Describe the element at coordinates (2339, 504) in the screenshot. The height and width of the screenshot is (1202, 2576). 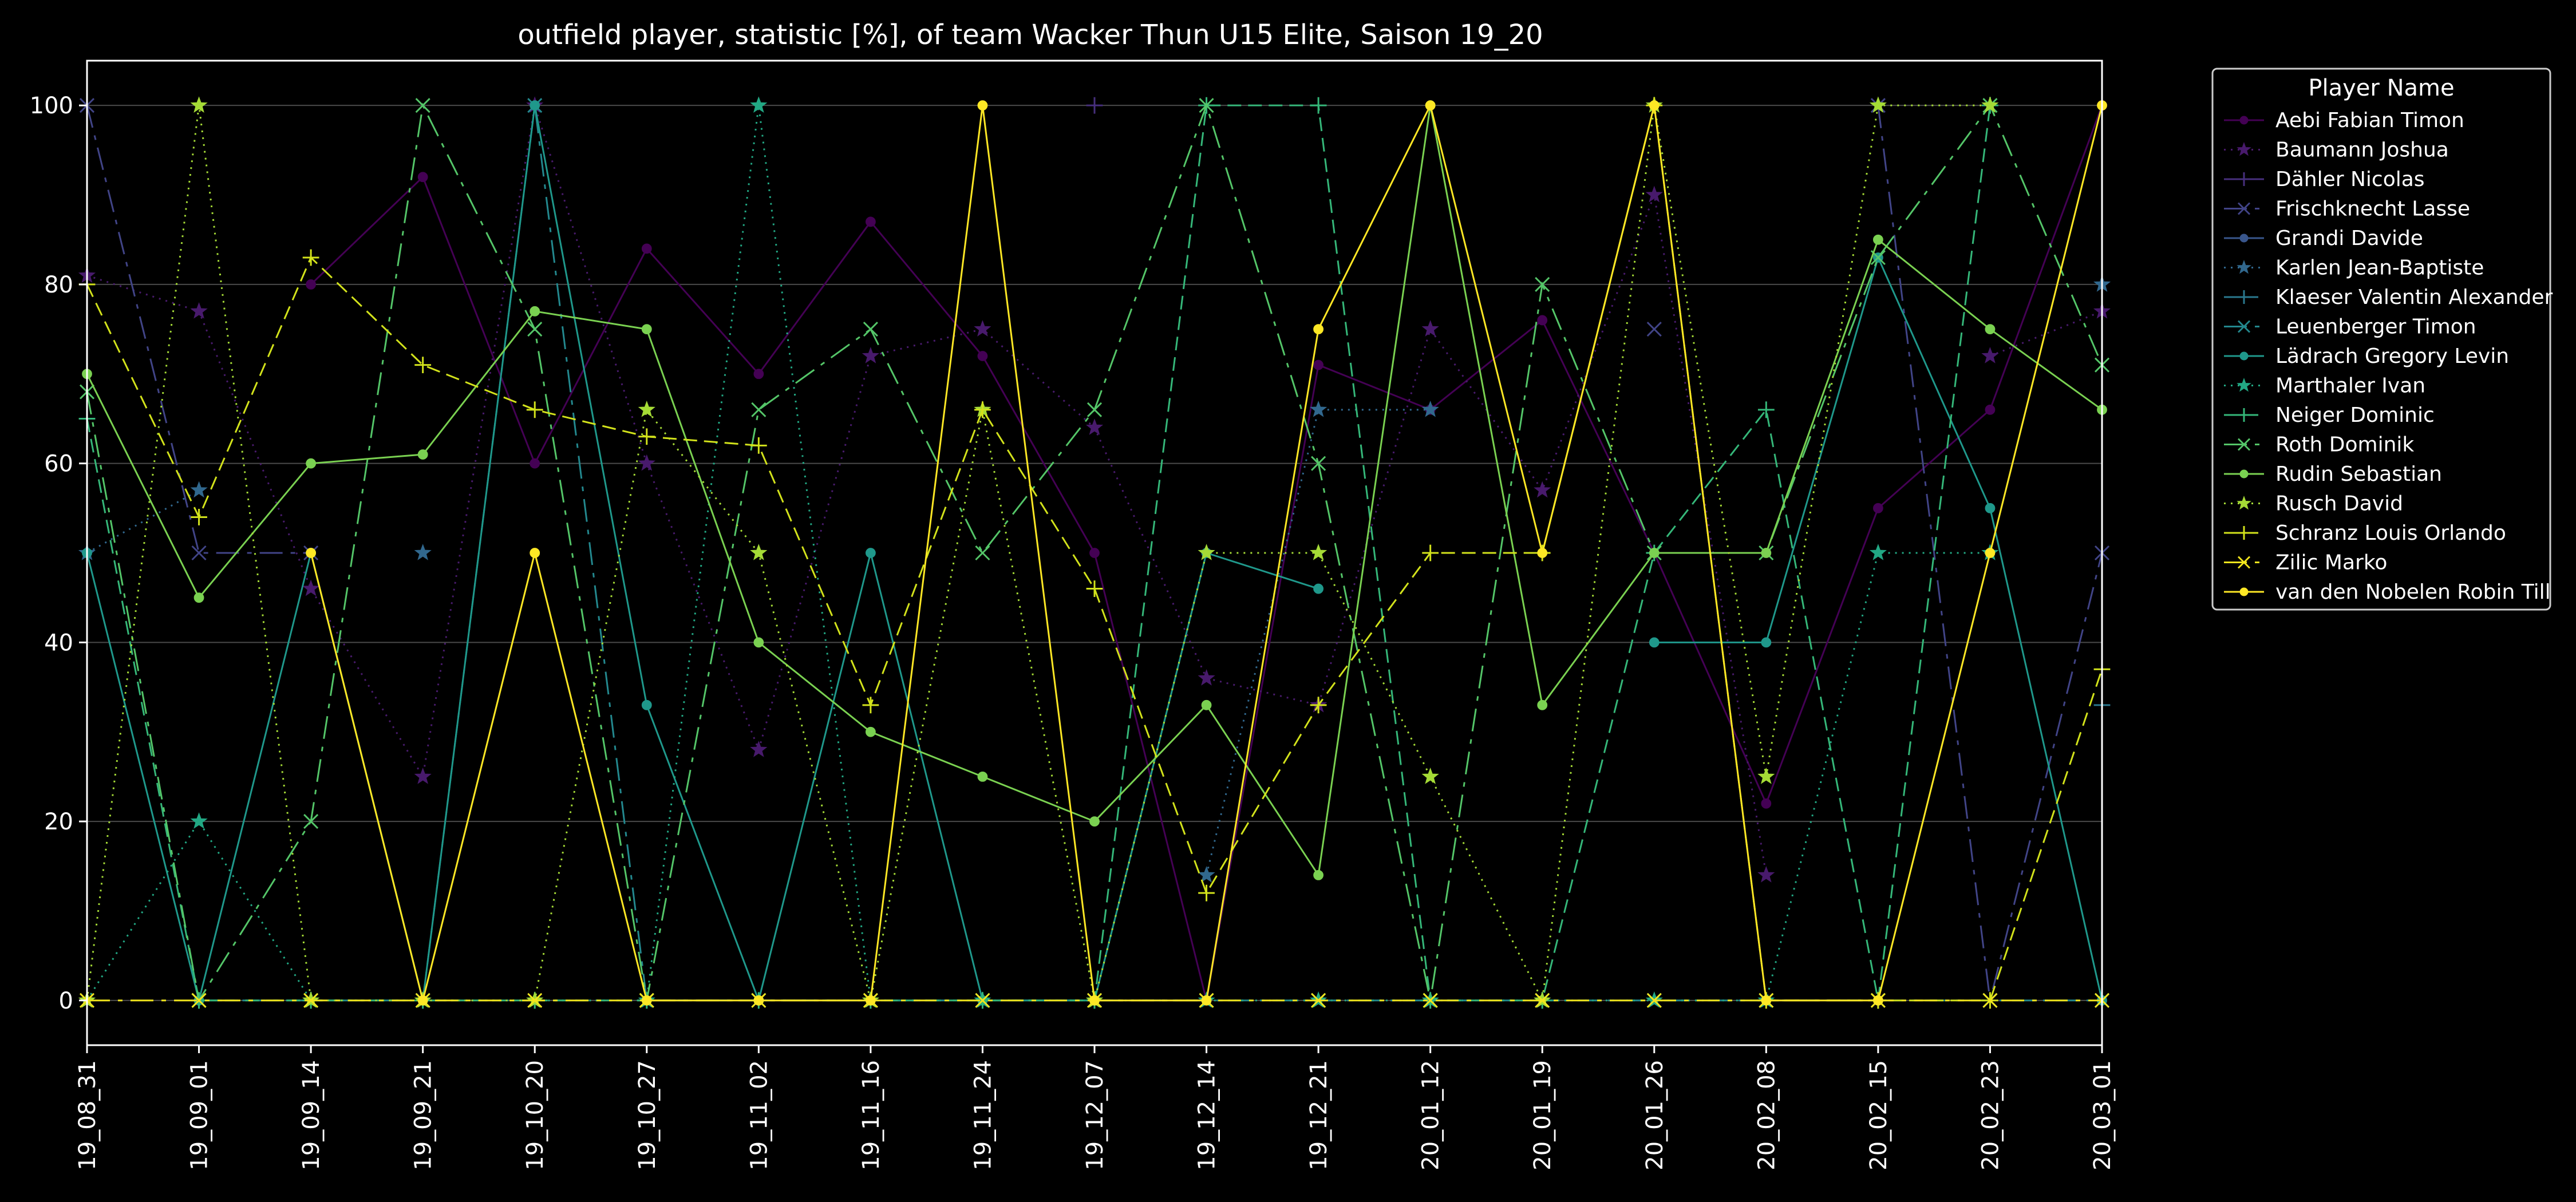
I see `legend-label: Rusch David` at that location.